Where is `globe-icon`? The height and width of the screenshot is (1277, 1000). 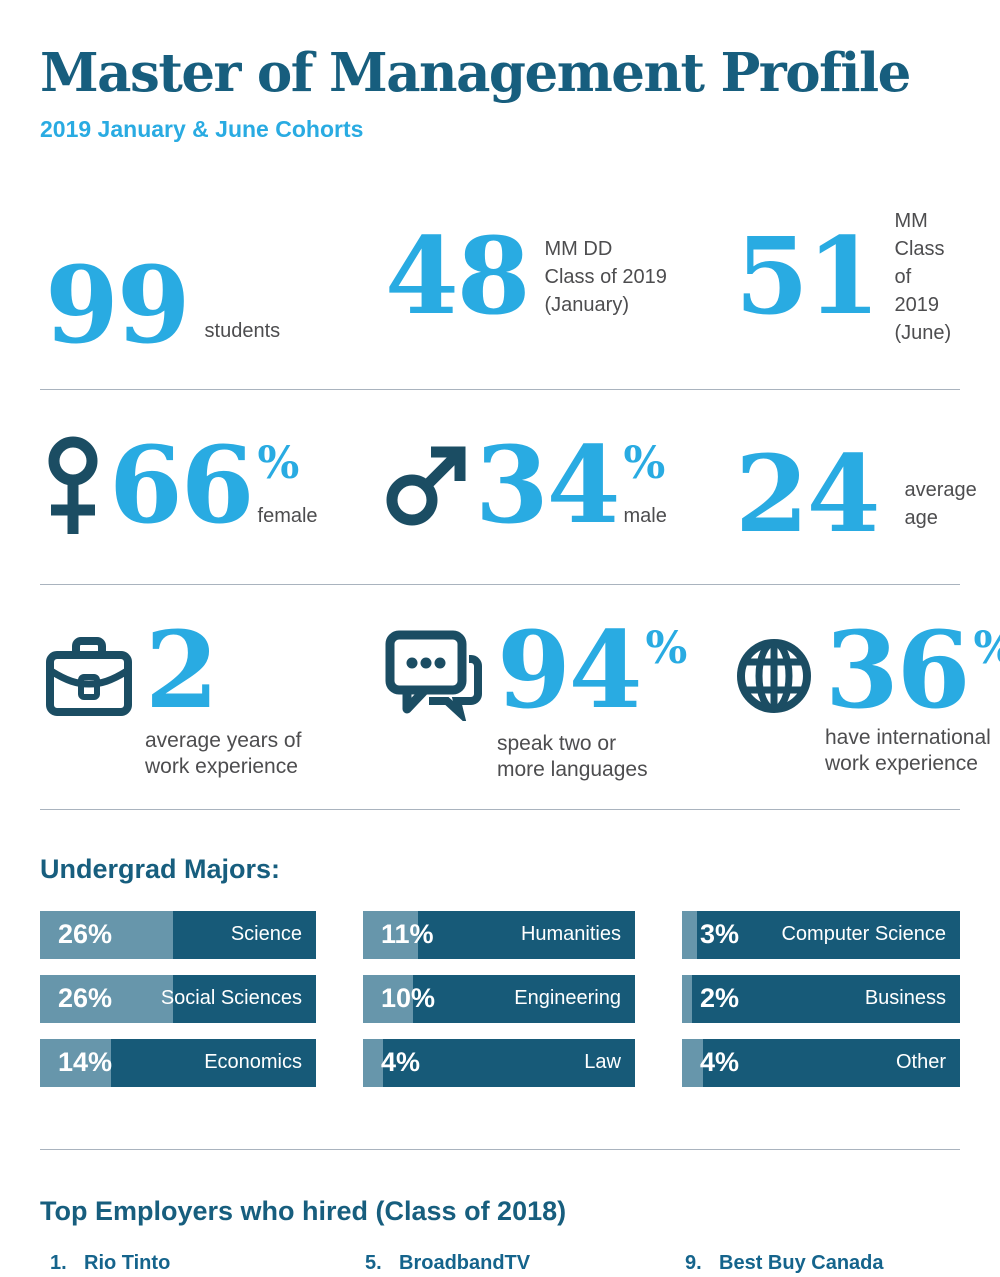 globe-icon is located at coordinates (774, 676).